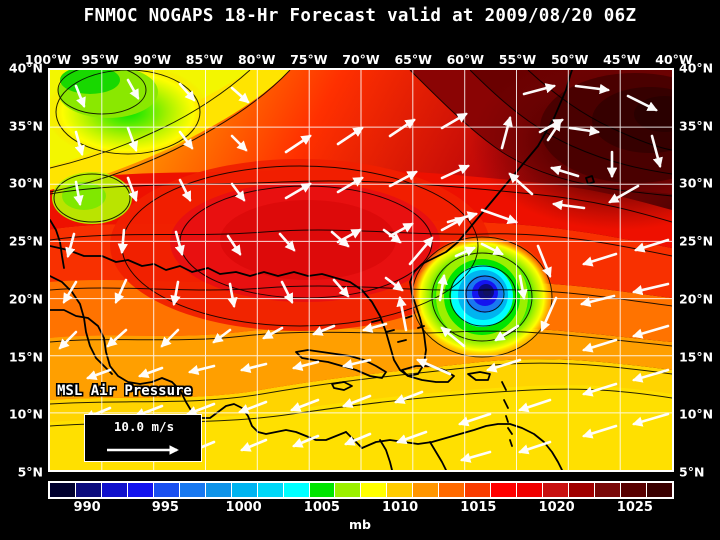 This screenshot has width=720, height=540. Describe the element at coordinates (152, 59) in the screenshot. I see `lon-tick-90W: 90°W` at that location.